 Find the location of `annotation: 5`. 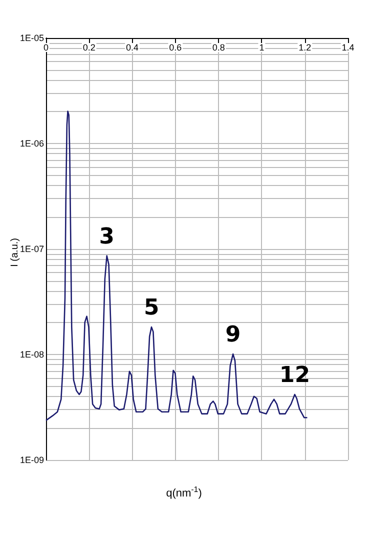

annotation: 5 is located at coordinates (152, 308).